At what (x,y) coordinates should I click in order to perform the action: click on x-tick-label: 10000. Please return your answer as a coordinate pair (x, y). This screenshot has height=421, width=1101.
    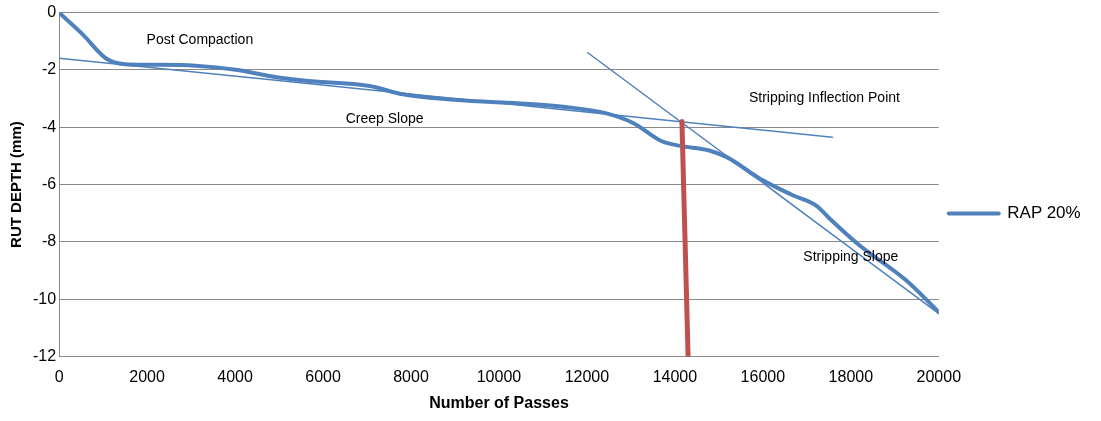
    Looking at the image, I should click on (499, 376).